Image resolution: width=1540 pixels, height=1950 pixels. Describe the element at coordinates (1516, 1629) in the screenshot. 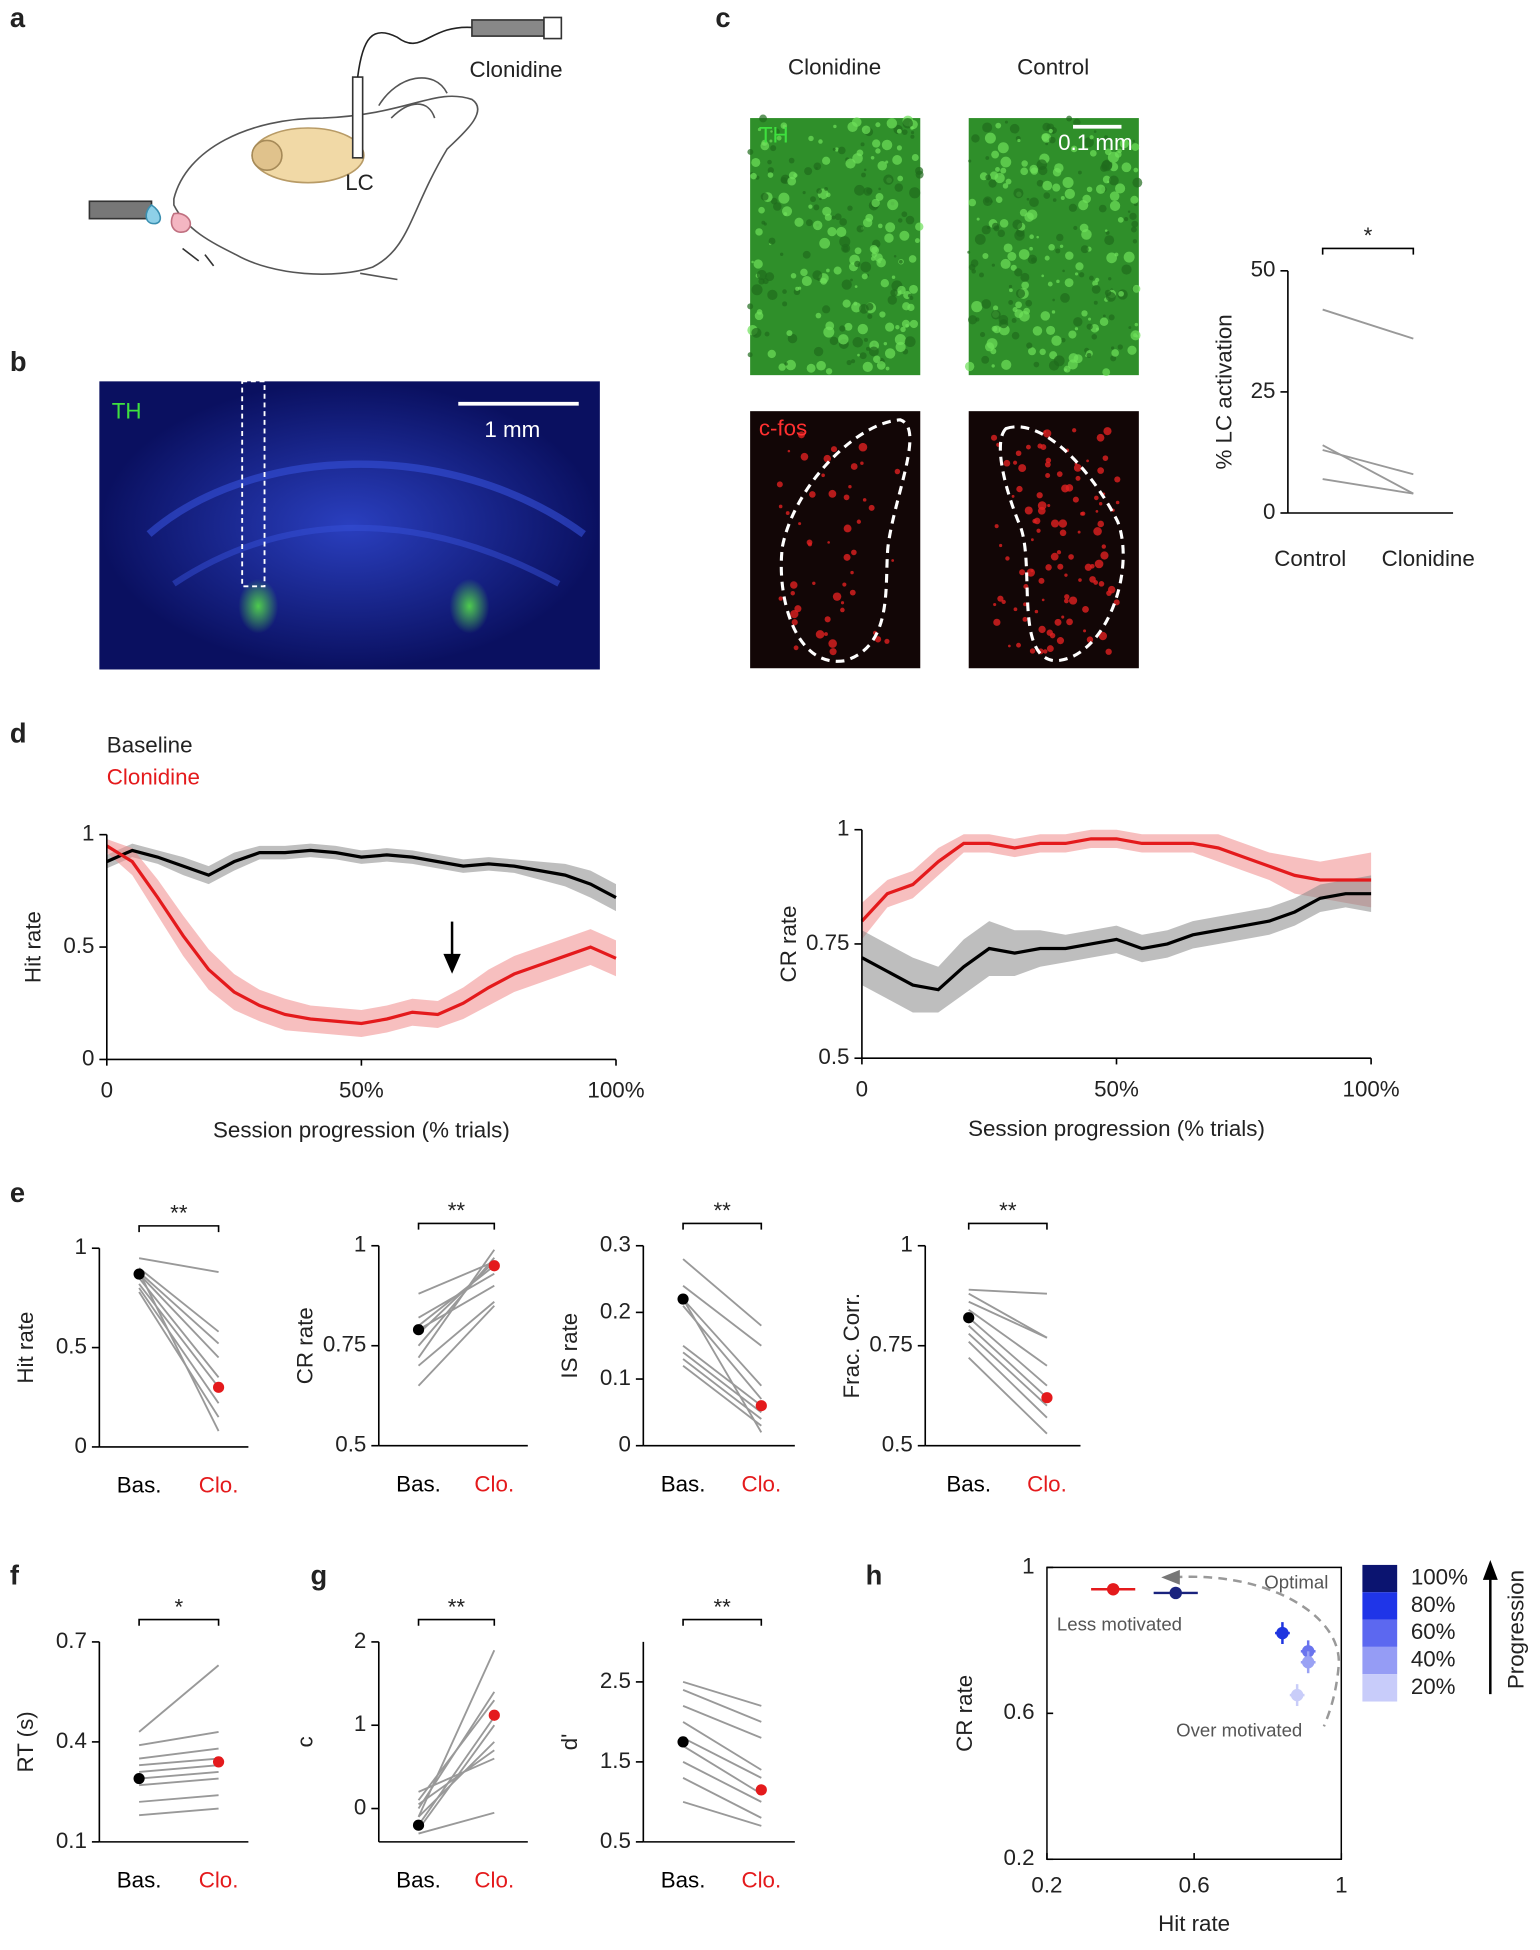

I see `colorbar-title: Progression` at that location.